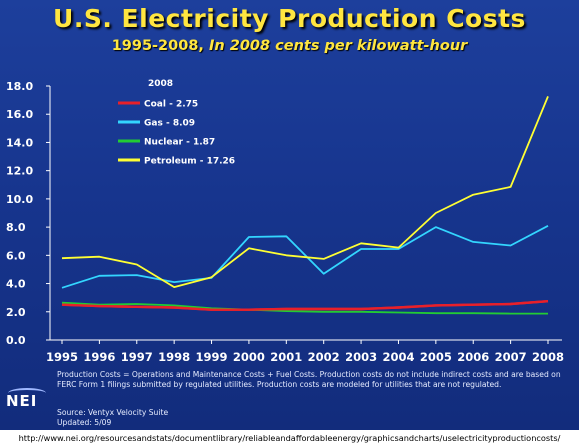  I want to click on x-tick-label: 1998, so click(174, 357).